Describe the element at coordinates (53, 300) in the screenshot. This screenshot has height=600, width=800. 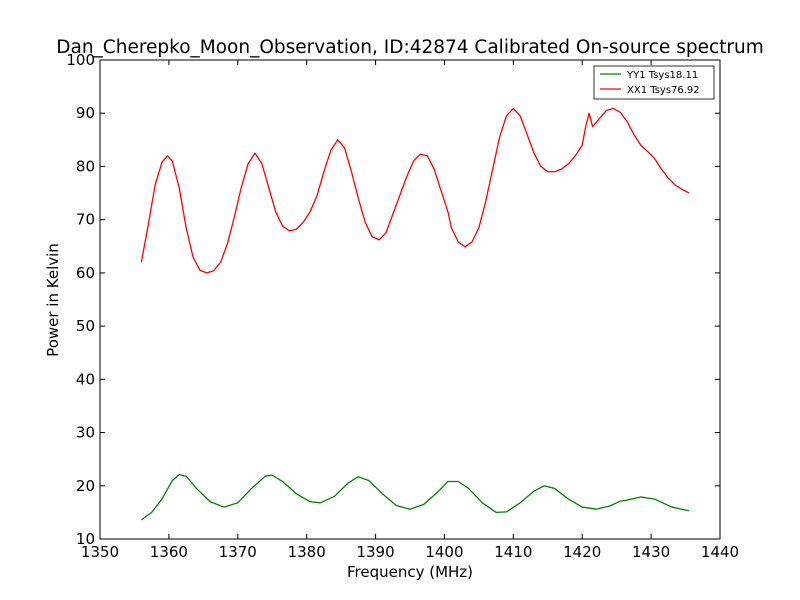
I see `y-axis-label: Power in Kelvin` at that location.